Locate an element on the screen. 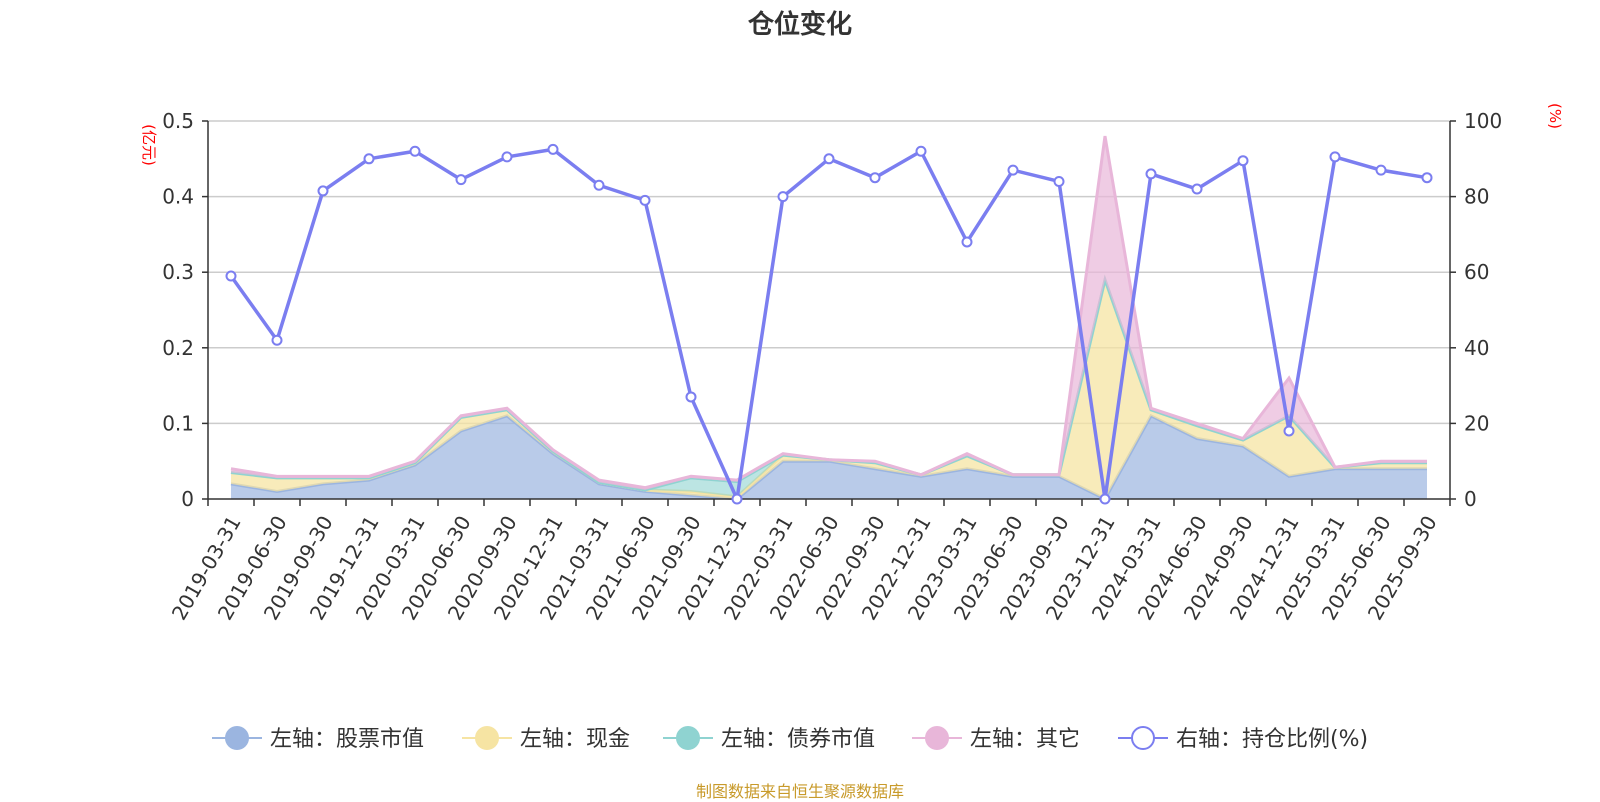  legend-item-other: 左轴：其它 is located at coordinates (996, 739).